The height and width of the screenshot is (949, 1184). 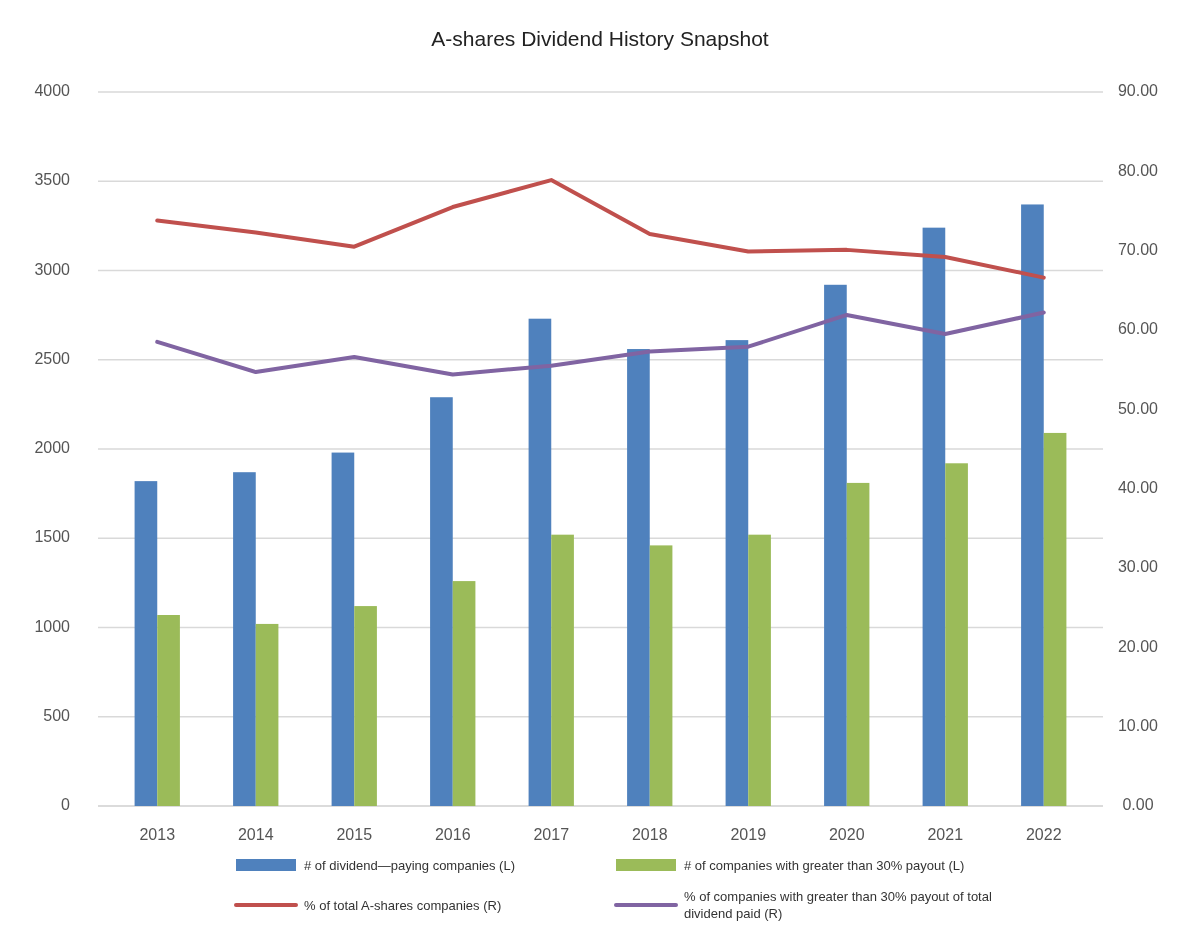 I want to click on y-tick-label: 4000, so click(x=52, y=91).